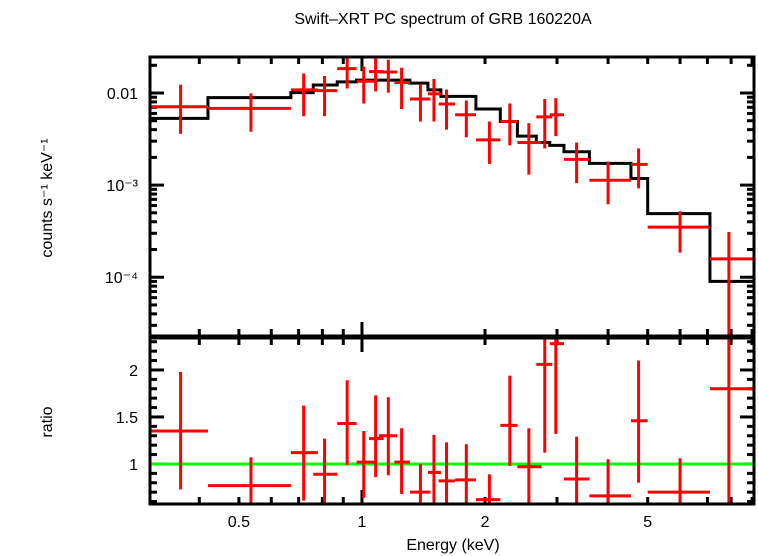 The image size is (758, 556). I want to click on y-tick-label: 0.01, so click(122, 94).